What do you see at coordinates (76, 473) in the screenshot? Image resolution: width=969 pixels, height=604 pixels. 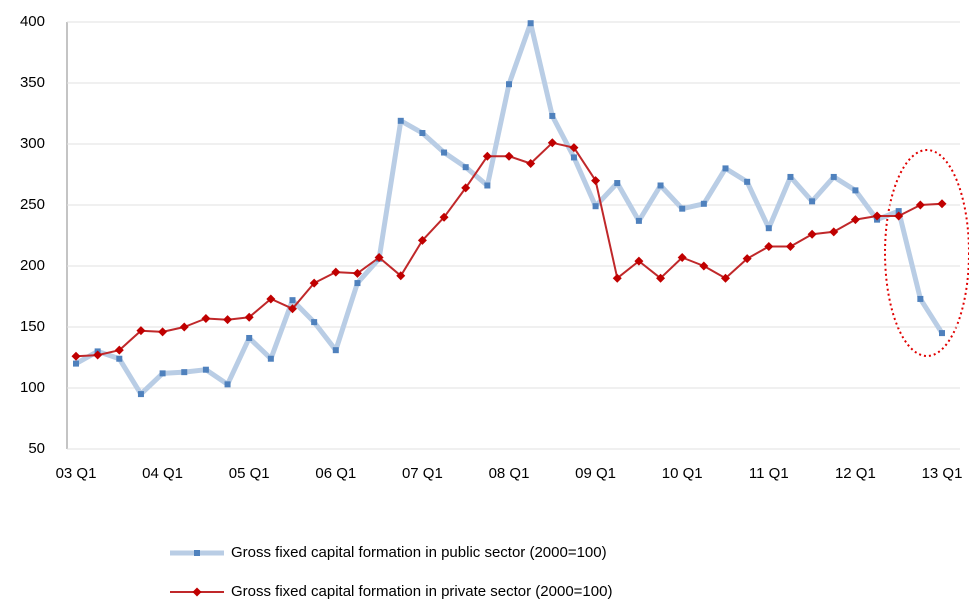 I see `x-tick-label: 03 Q1` at bounding box center [76, 473].